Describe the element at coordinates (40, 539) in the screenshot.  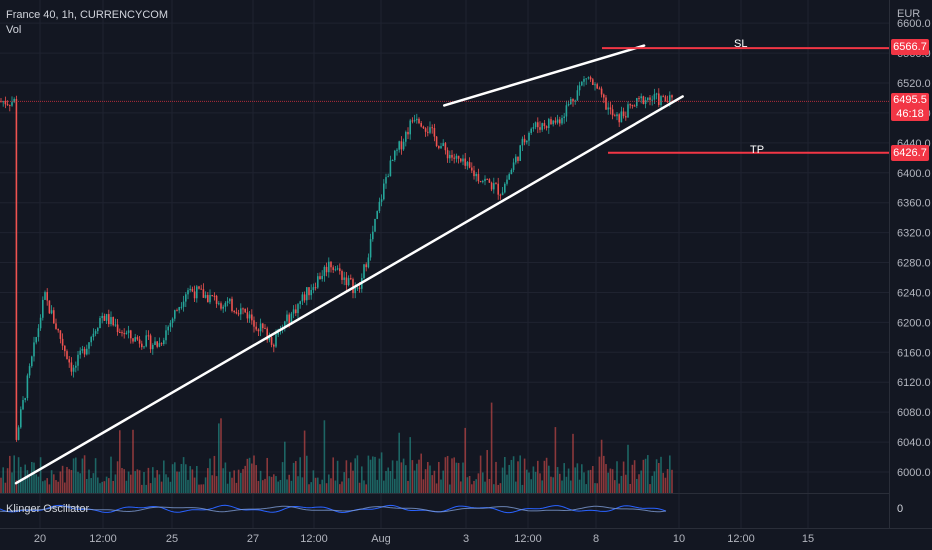
I see `time-tick-label: 20` at that location.